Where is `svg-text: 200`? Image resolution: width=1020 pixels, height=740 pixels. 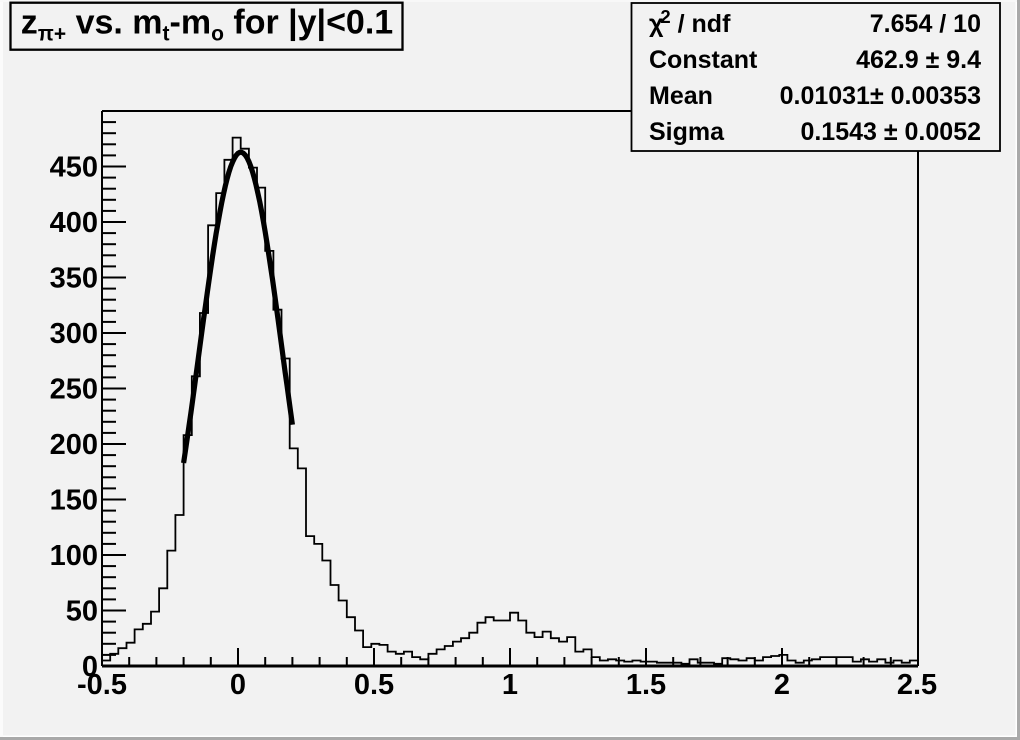 svg-text: 200 is located at coordinates (74, 445).